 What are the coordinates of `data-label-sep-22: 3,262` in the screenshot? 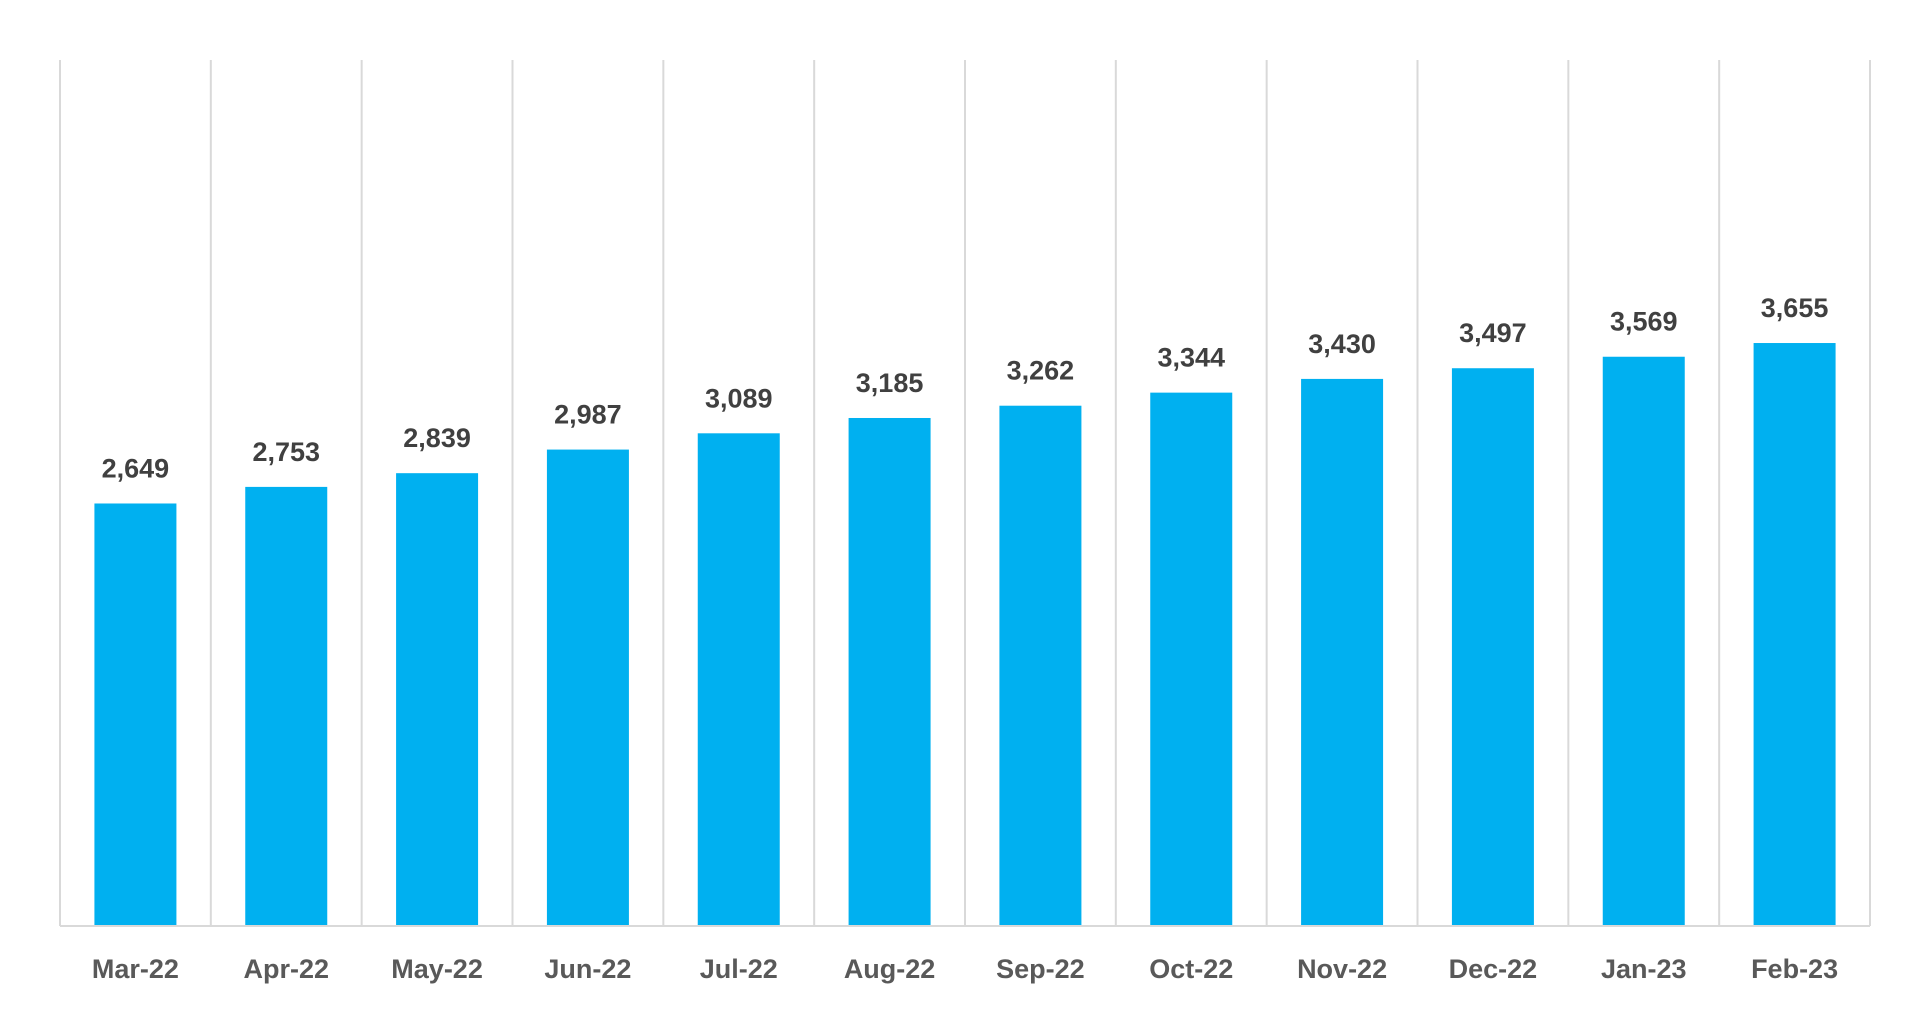 It's located at (1041, 371).